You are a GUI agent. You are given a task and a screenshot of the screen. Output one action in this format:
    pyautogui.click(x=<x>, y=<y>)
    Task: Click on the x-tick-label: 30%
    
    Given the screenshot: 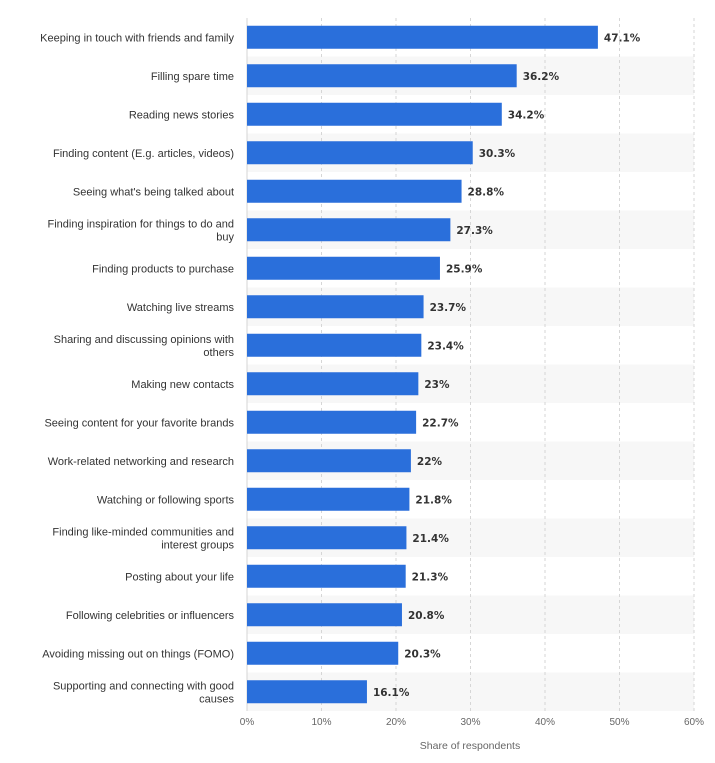 What is the action you would take?
    pyautogui.click(x=470, y=722)
    